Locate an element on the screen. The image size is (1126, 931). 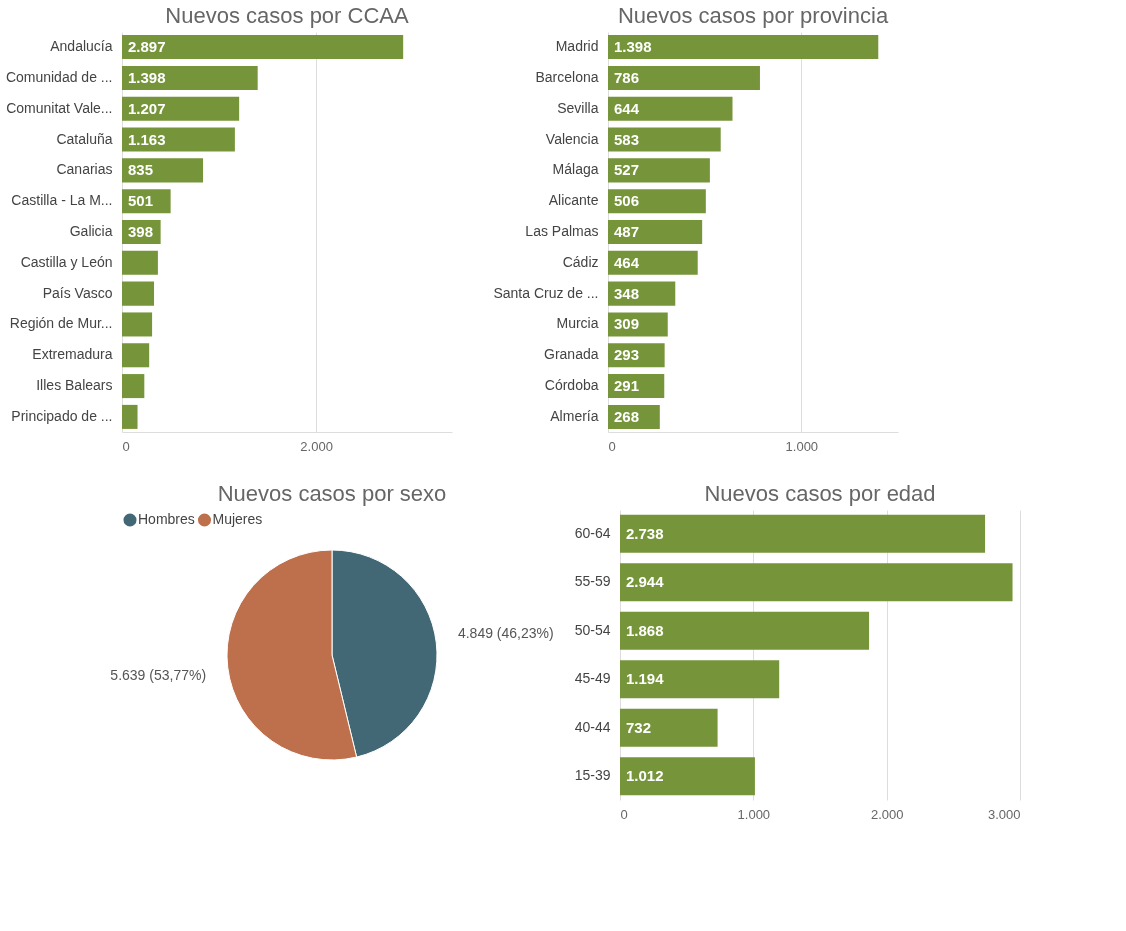
y-tick-label: Galicia is located at coordinates (91, 231).